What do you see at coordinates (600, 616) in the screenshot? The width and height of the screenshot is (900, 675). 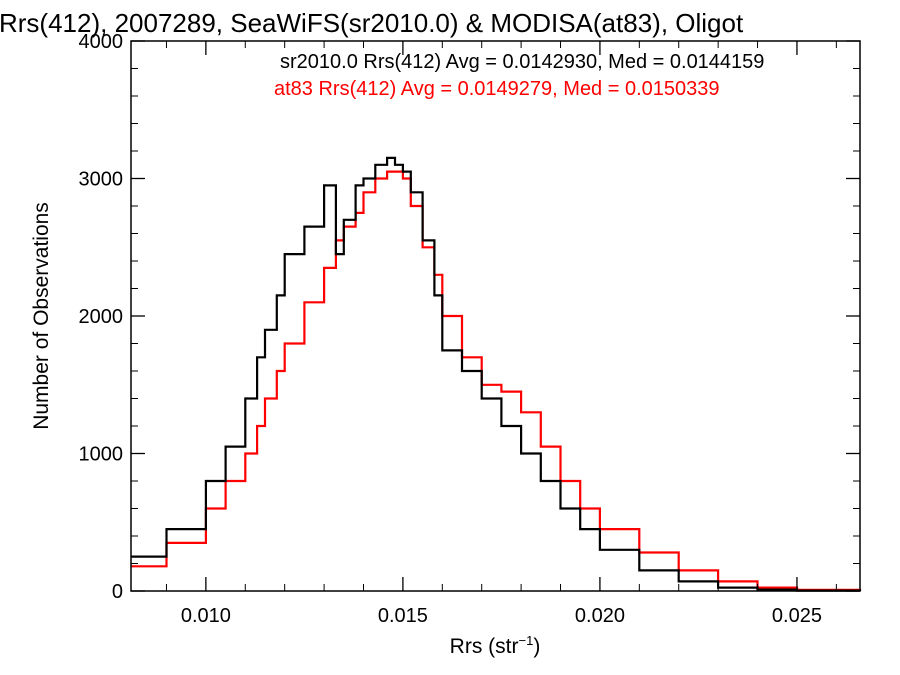 I see `x-tick-label: 0.020` at bounding box center [600, 616].